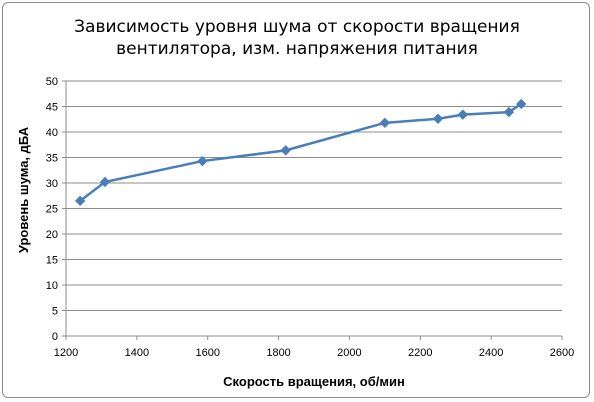  What do you see at coordinates (52, 184) in the screenshot?
I see `y-tick-label: 30` at bounding box center [52, 184].